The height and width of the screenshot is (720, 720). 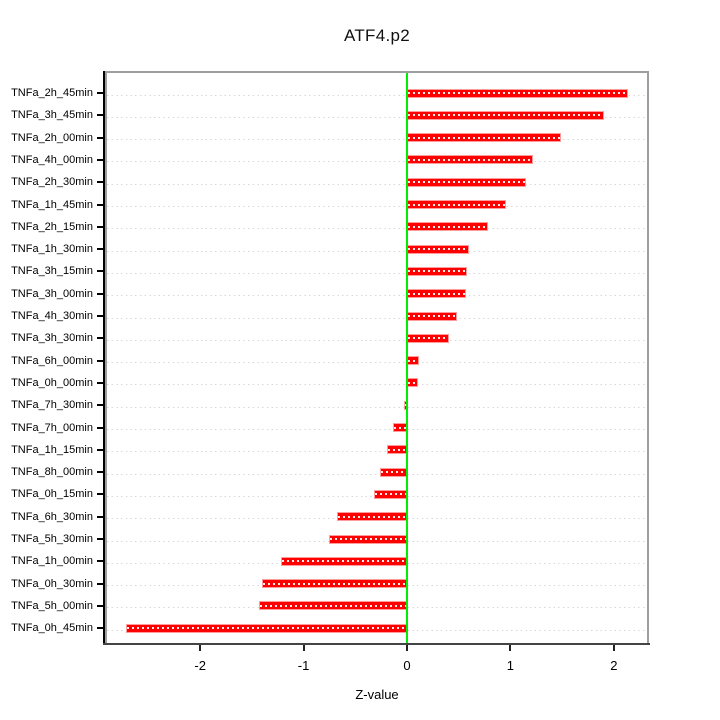 What do you see at coordinates (52, 427) in the screenshot?
I see `y-axis-label: TNFa_7h_00min` at bounding box center [52, 427].